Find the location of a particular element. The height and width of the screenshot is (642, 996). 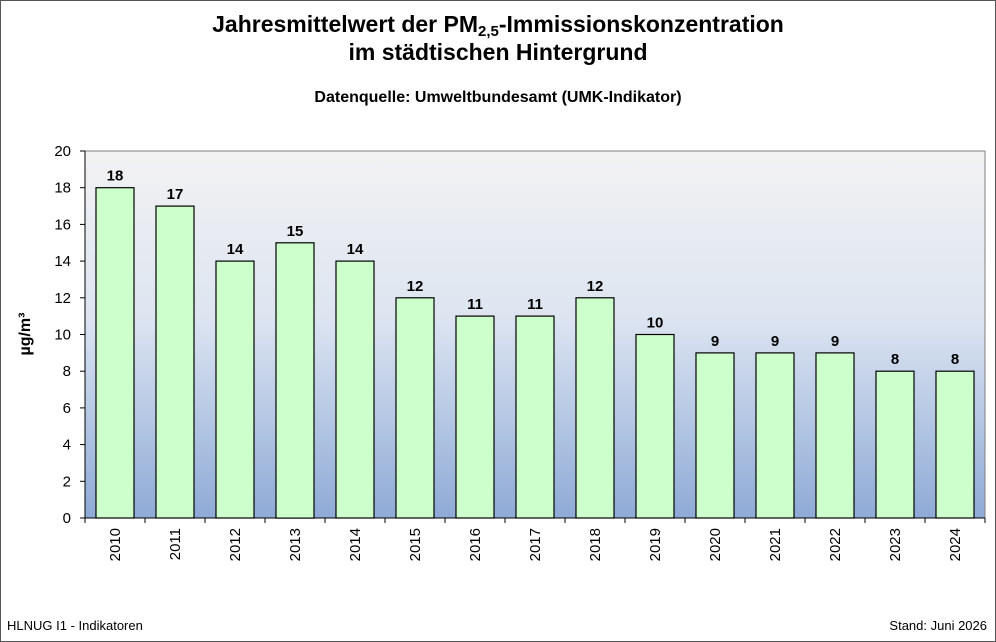

y-tick-label-8: 8 is located at coordinates (67, 371).